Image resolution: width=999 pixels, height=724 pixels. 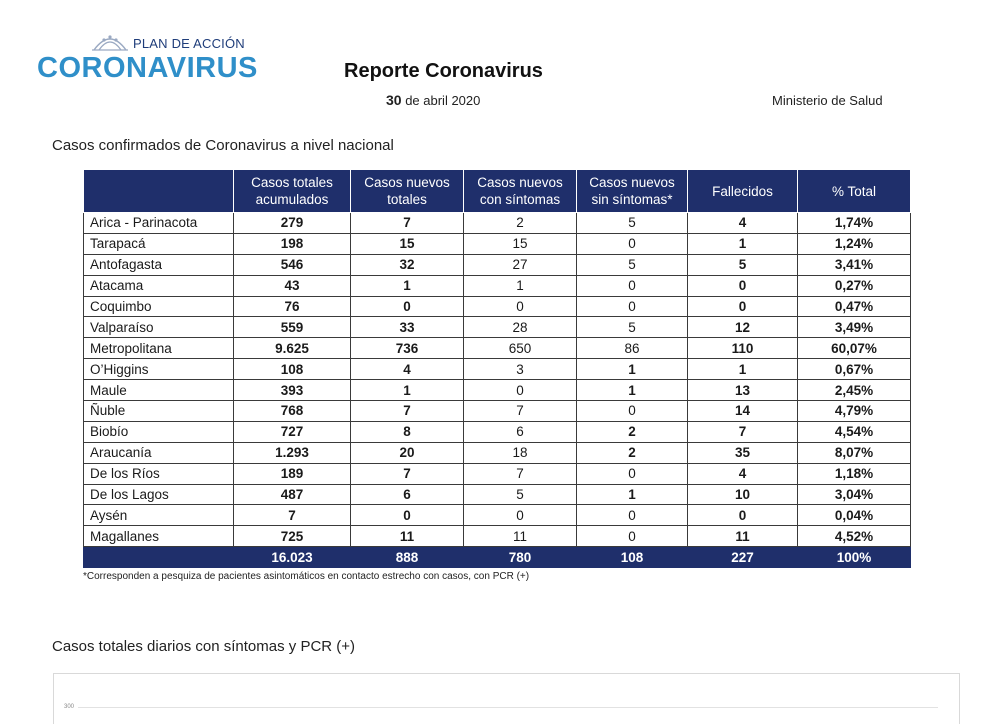 I want to click on dome-logo-icon, so click(x=110, y=43).